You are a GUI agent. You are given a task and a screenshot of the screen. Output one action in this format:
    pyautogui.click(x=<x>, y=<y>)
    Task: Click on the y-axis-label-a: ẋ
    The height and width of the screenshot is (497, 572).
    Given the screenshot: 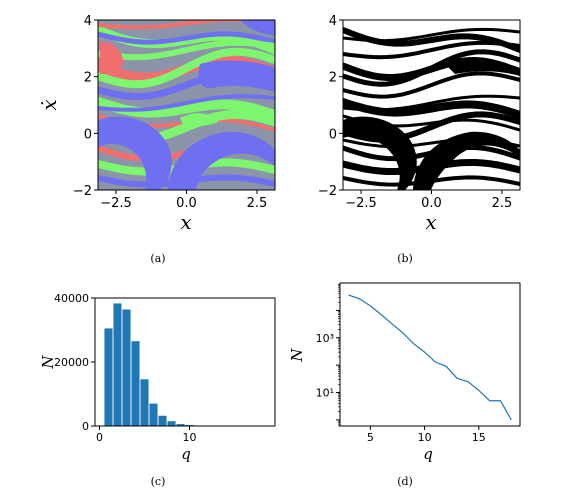 What is the action you would take?
    pyautogui.click(x=49, y=104)
    